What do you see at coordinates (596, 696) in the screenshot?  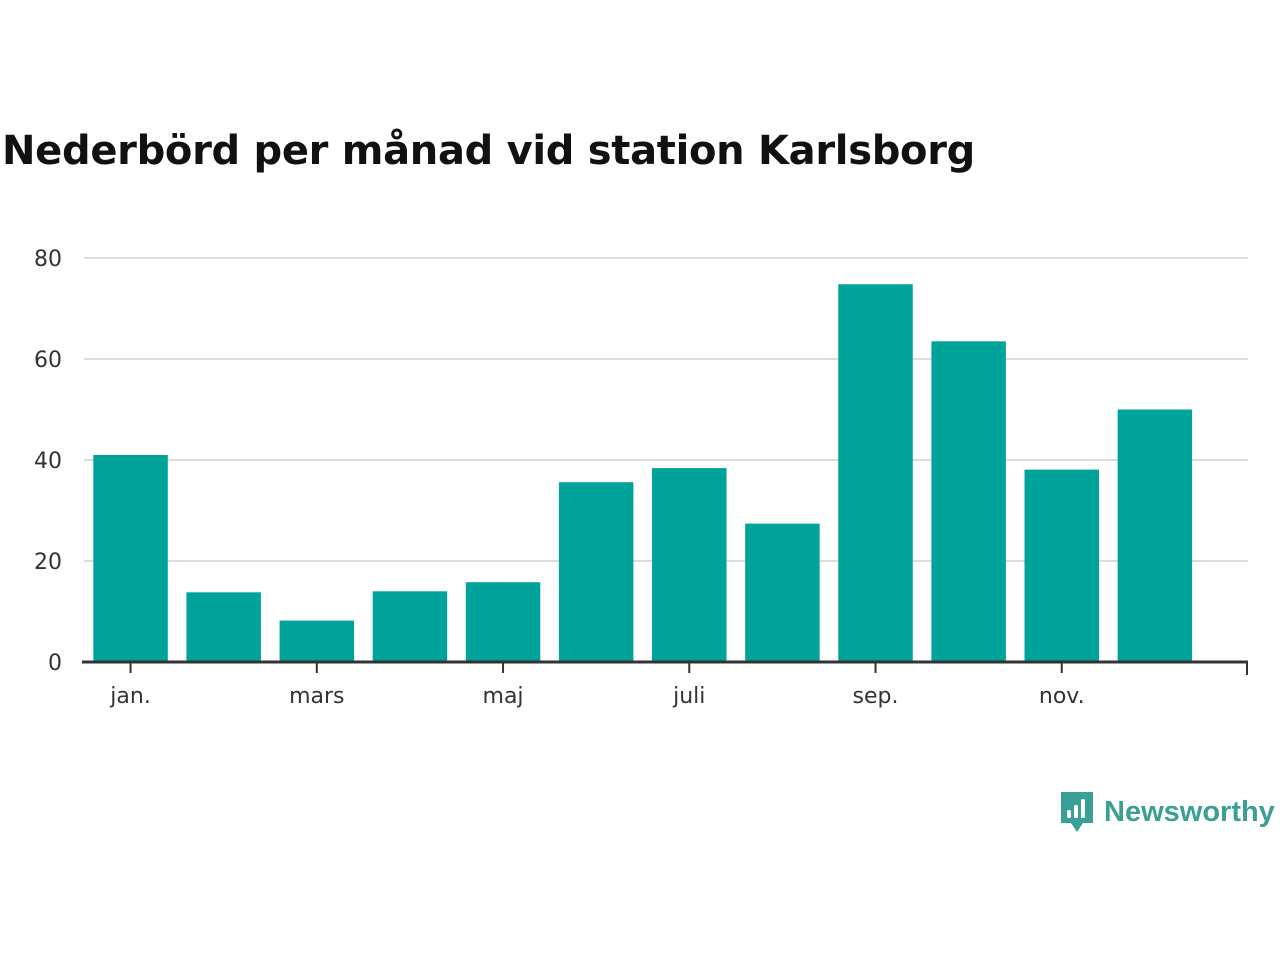 I see `x-axis-labels: jan. mars maj juli sep. nov.` at bounding box center [596, 696].